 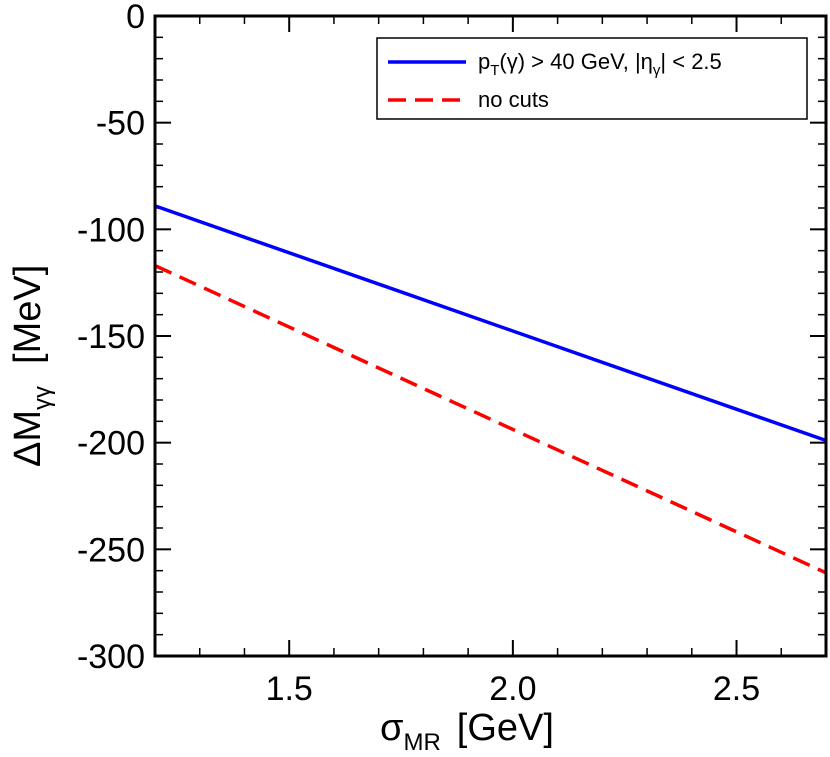 What do you see at coordinates (575, 61) in the screenshot?
I see `legend-series-1-mid: (γ) > 40 GeV, |η` at bounding box center [575, 61].